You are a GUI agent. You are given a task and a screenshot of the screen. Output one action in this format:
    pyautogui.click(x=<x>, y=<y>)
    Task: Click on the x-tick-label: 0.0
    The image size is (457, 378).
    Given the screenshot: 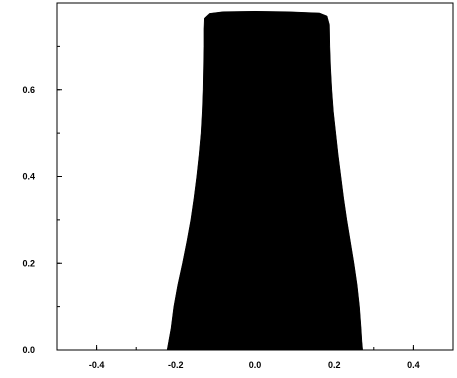 What is the action you would take?
    pyautogui.click(x=255, y=365)
    